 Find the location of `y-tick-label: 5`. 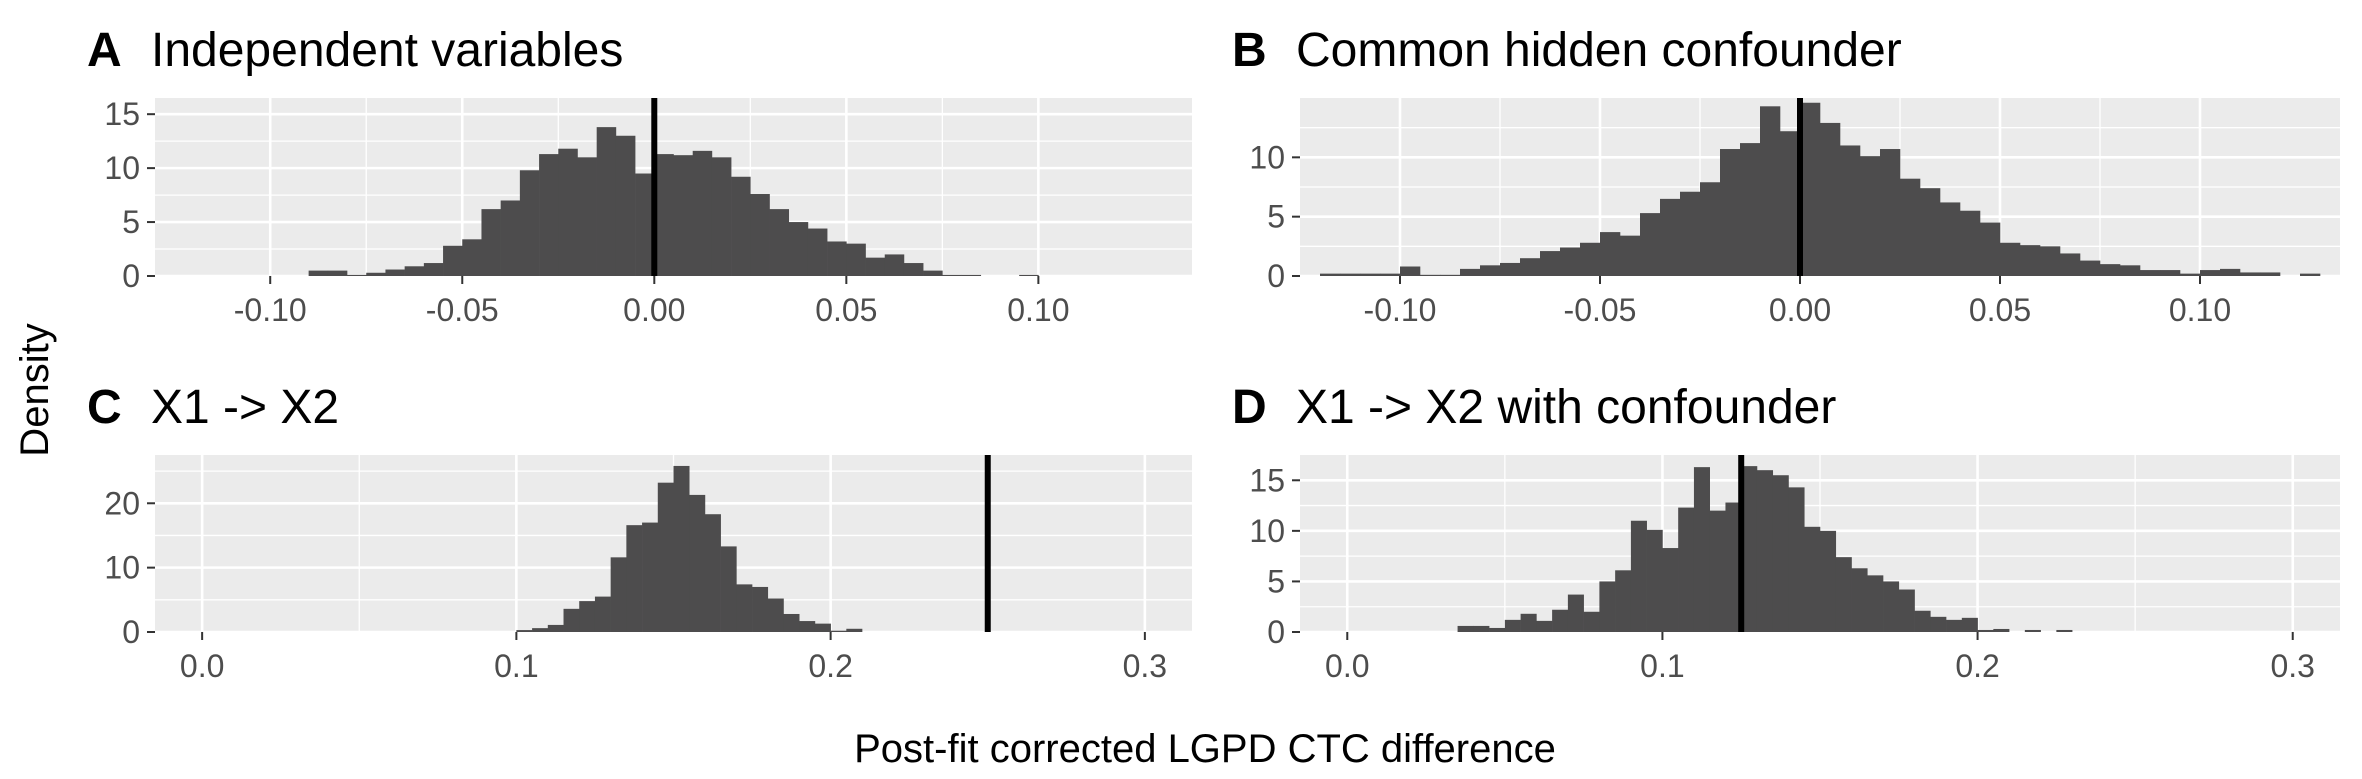

y-tick-label: 5 is located at coordinates (1276, 217).